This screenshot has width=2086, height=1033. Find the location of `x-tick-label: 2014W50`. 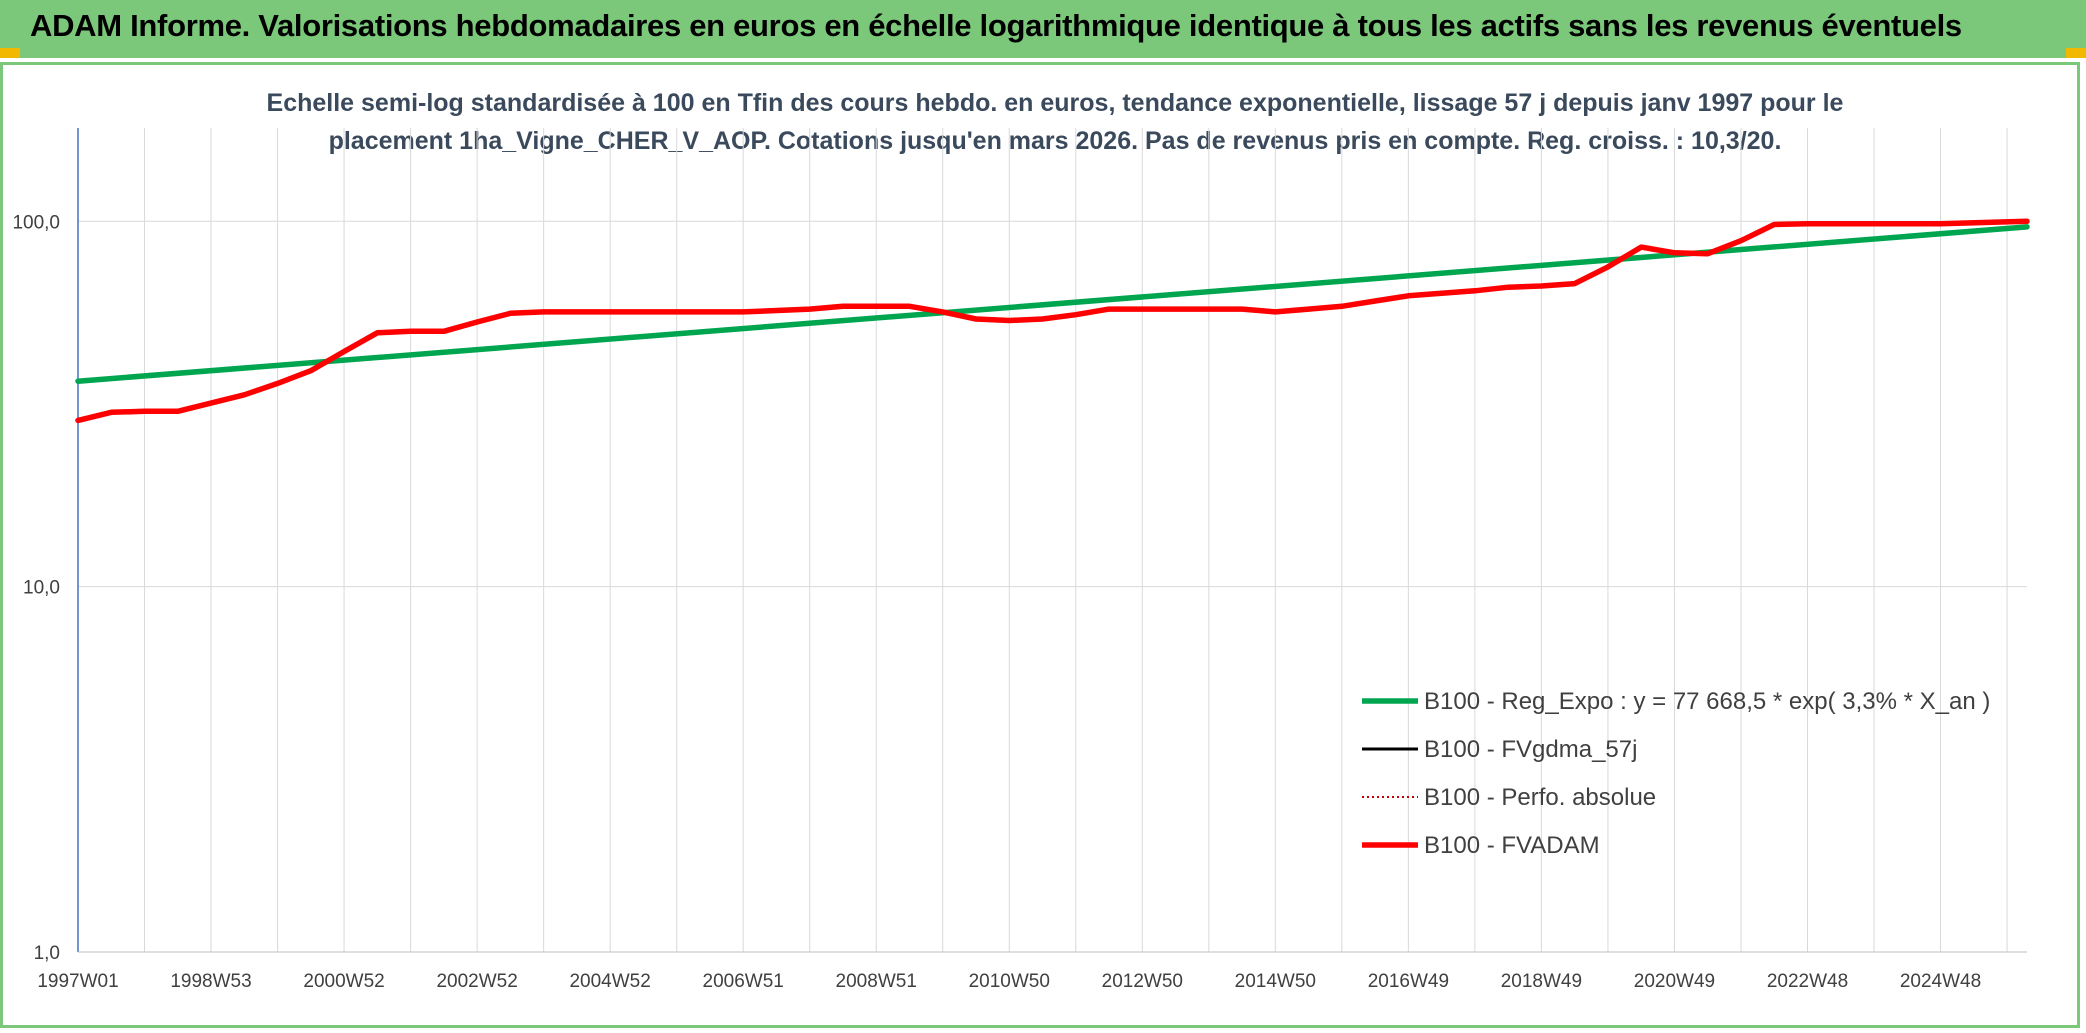

x-tick-label: 2014W50 is located at coordinates (1275, 981).